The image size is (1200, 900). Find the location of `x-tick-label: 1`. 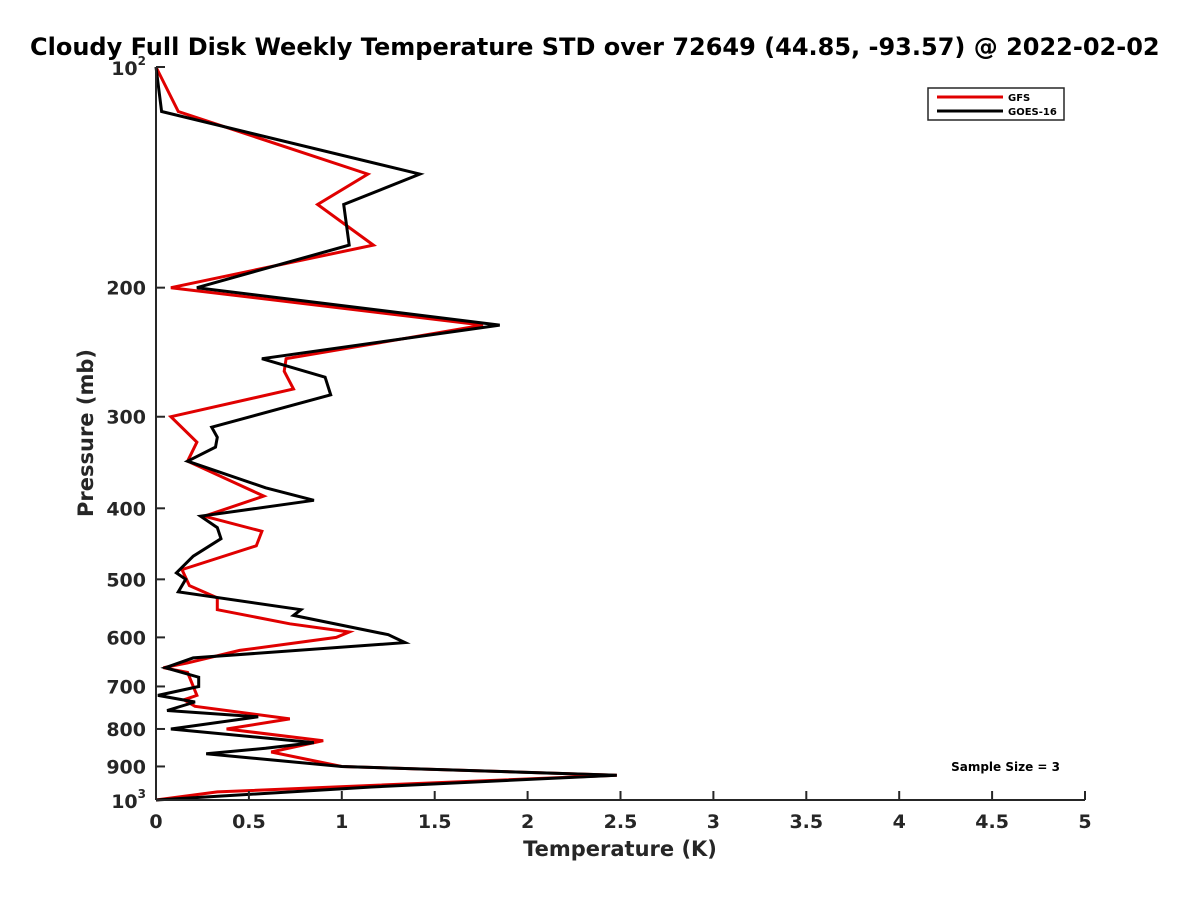

x-tick-label: 1 is located at coordinates (341, 822).